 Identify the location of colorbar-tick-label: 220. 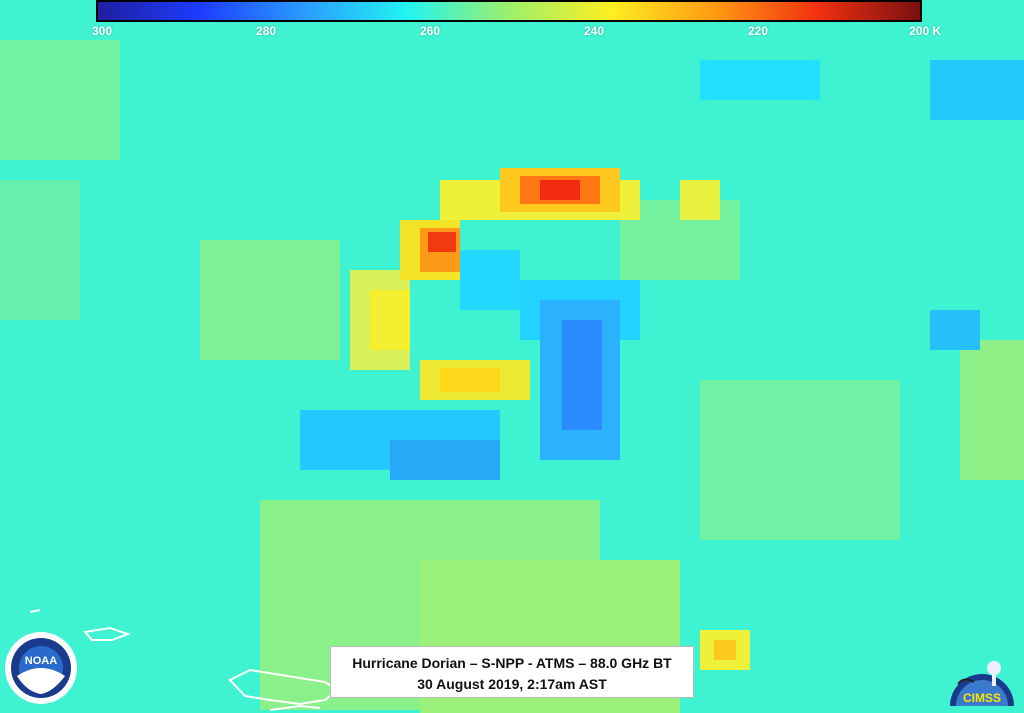
(758, 31).